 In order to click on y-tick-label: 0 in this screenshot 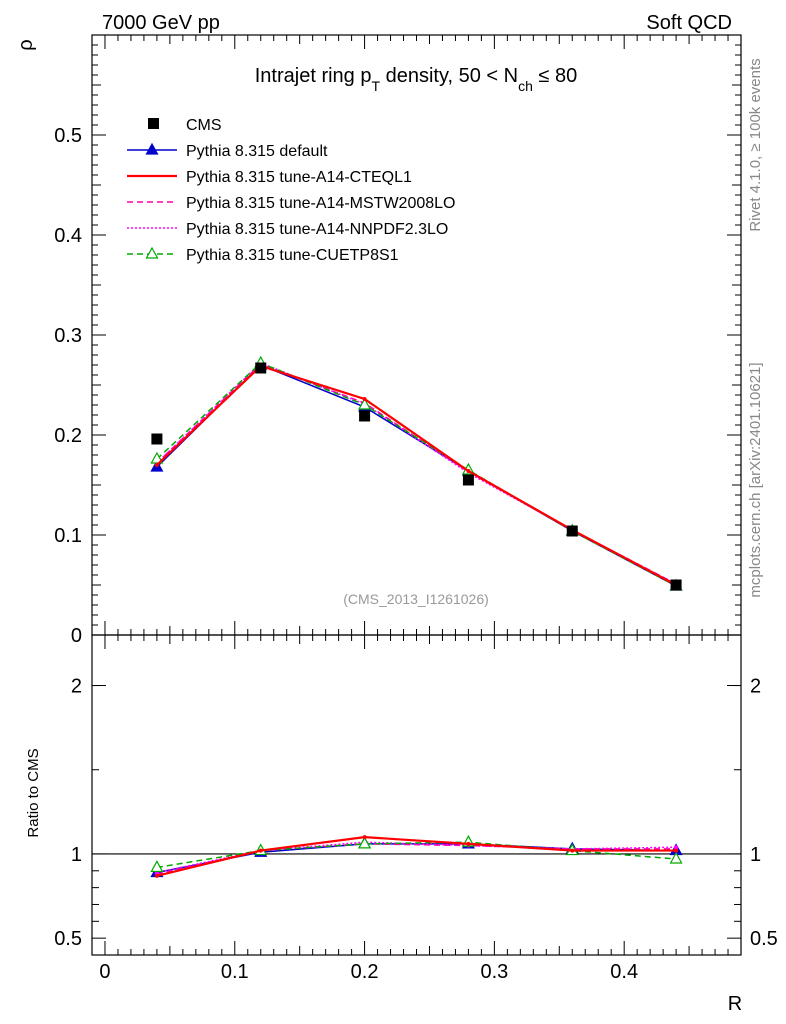, I will do `click(76, 636)`.